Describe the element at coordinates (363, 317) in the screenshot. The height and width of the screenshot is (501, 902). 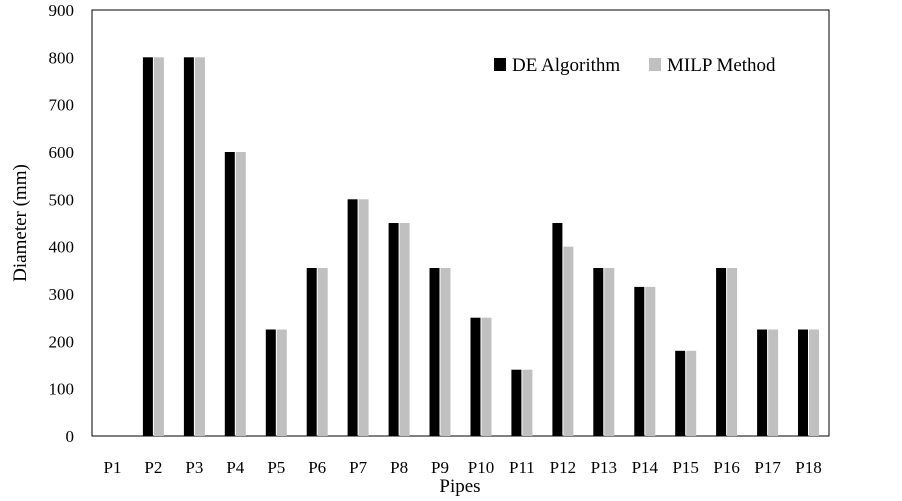
I see `bar-milp-p7` at that location.